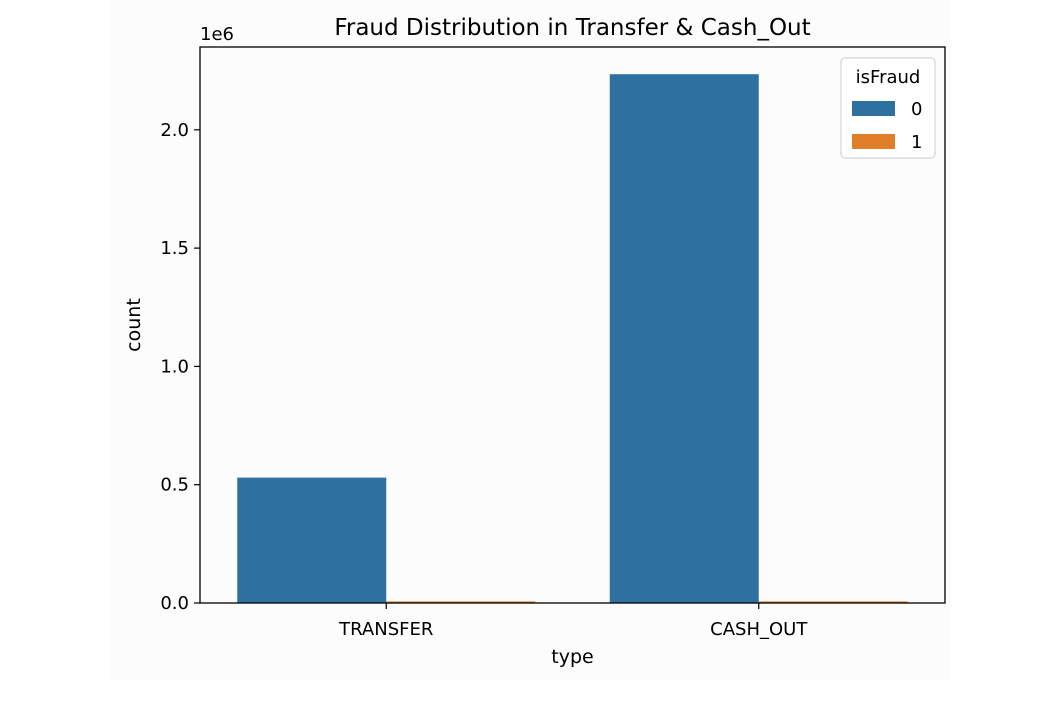  I want to click on y-axis-label: count, so click(134, 325).